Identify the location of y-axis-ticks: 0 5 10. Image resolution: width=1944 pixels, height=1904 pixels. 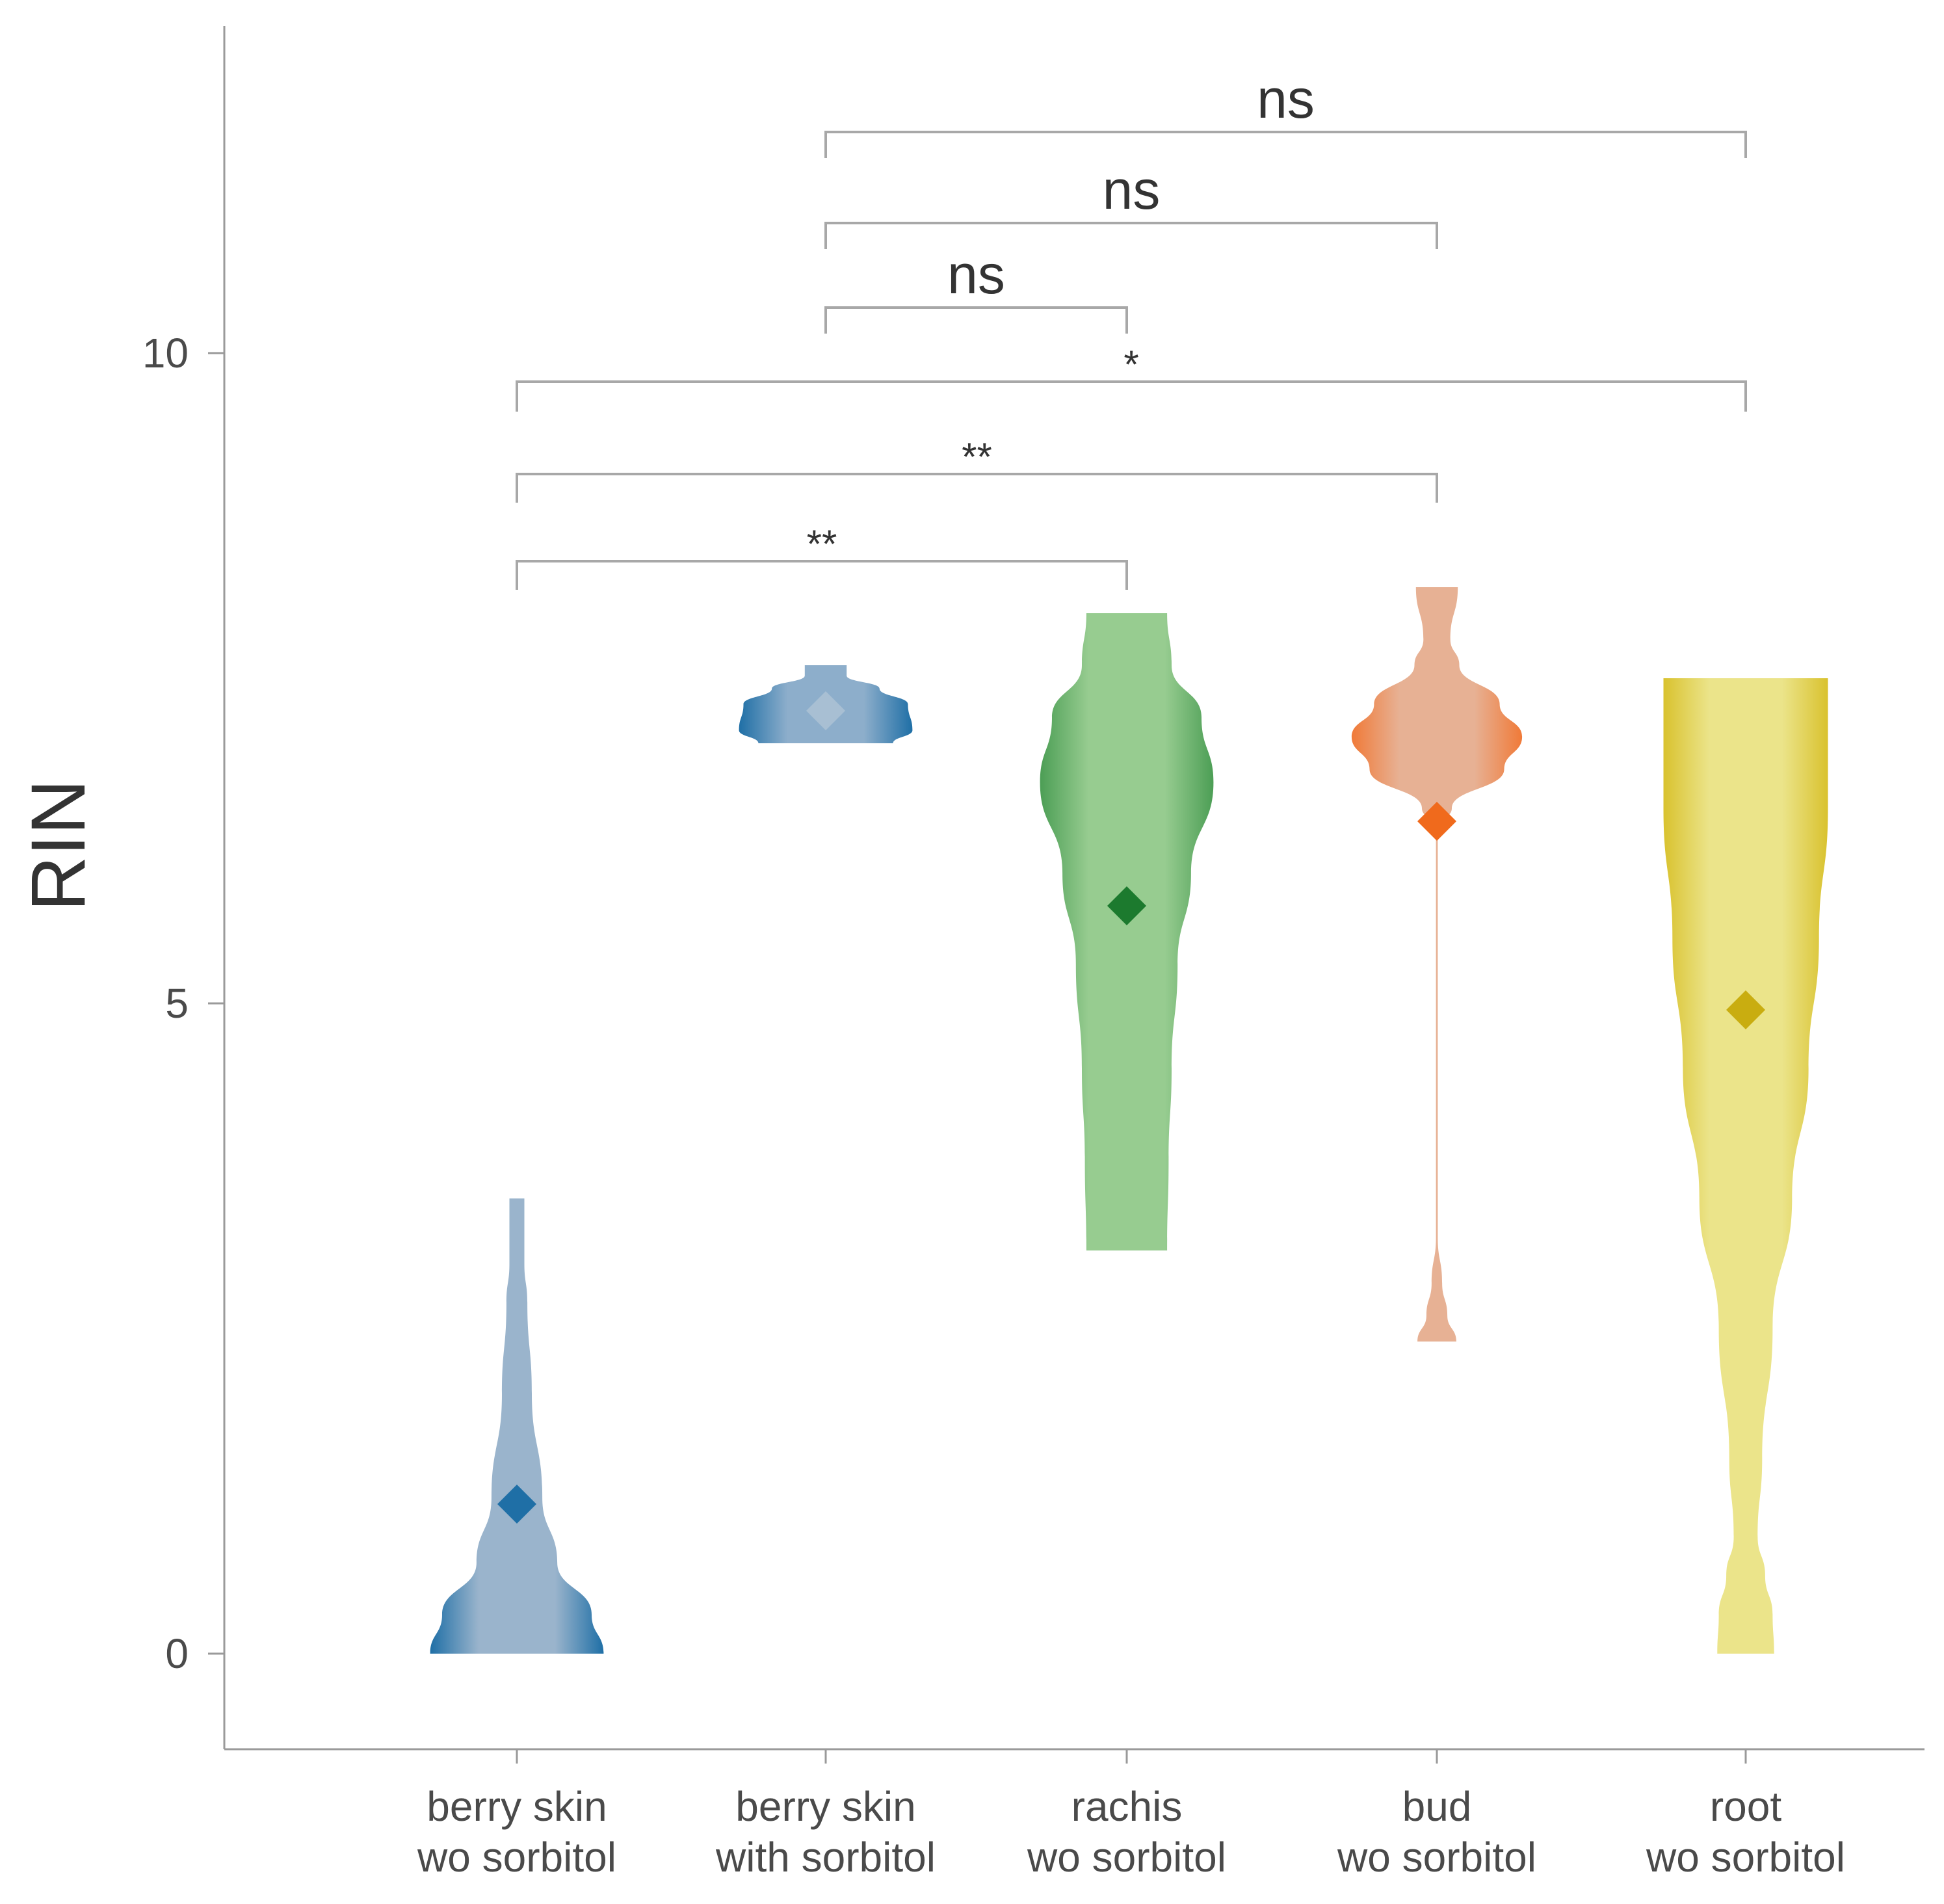
(183, 1003).